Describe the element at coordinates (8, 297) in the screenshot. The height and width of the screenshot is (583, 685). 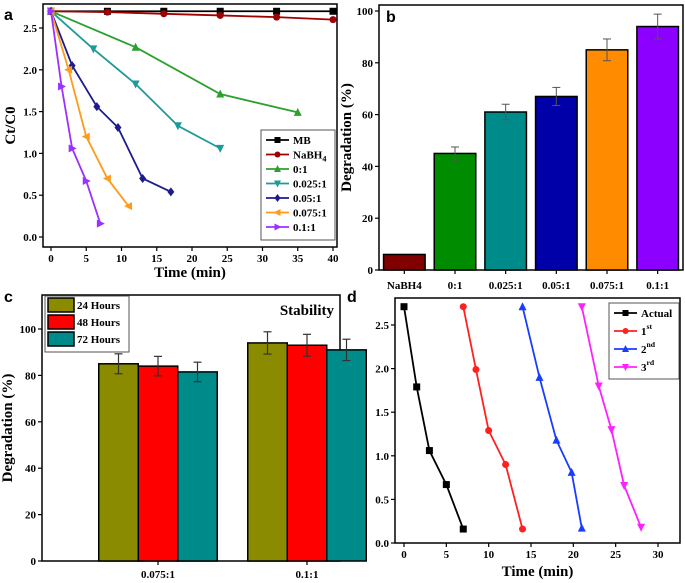
I see `panel-letter: c` at that location.